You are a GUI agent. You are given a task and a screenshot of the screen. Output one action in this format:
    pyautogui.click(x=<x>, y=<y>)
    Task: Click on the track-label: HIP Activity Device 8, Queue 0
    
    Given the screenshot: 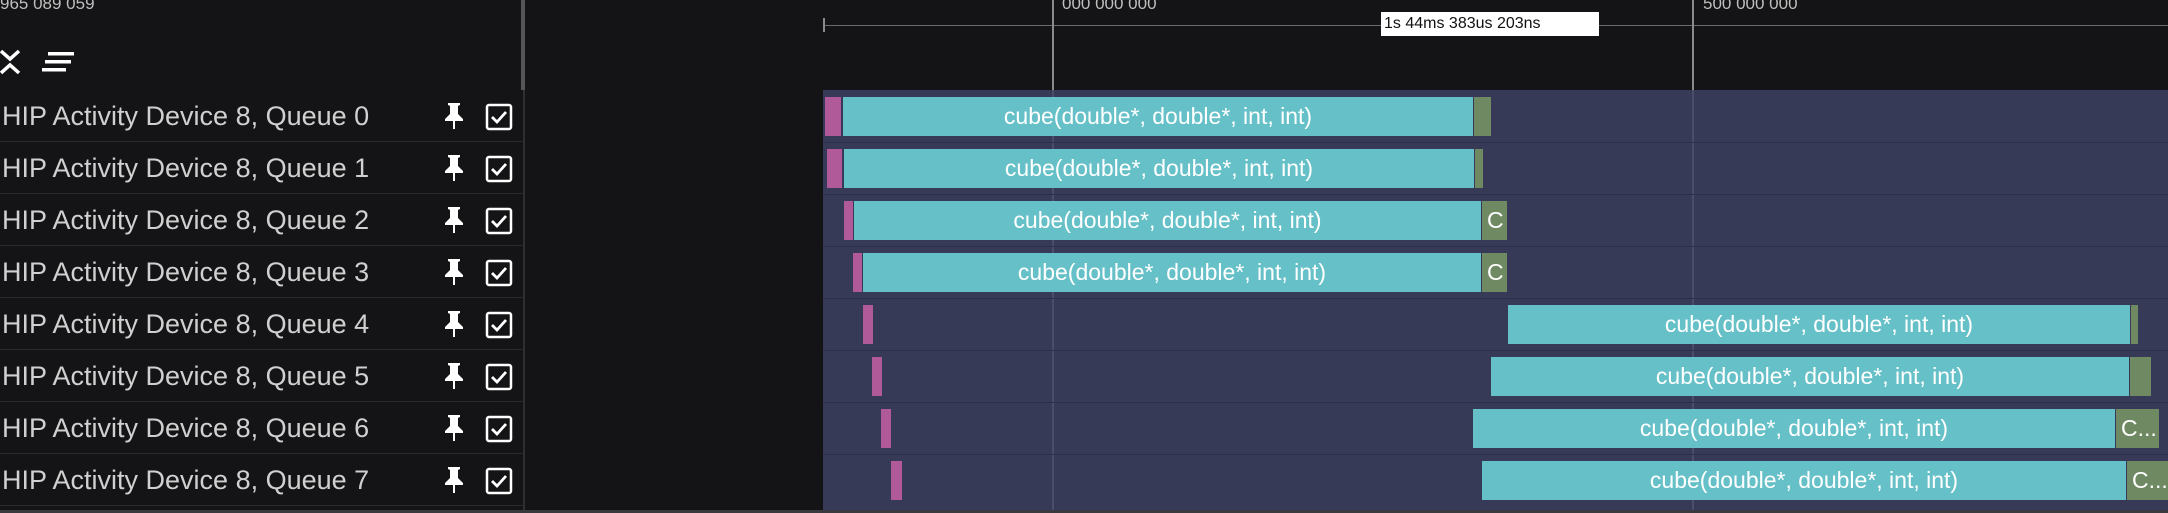 What is the action you would take?
    pyautogui.click(x=186, y=116)
    